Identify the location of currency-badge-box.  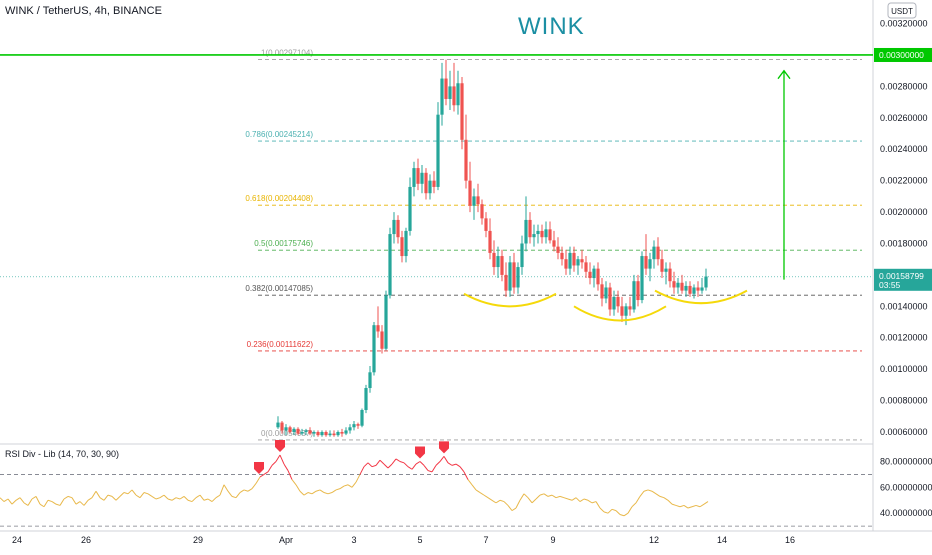
(902, 10).